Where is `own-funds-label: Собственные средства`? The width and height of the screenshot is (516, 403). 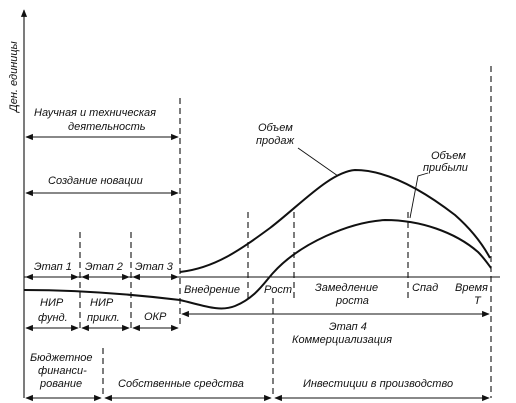
own-funds-label: Собственные средства is located at coordinates (181, 384).